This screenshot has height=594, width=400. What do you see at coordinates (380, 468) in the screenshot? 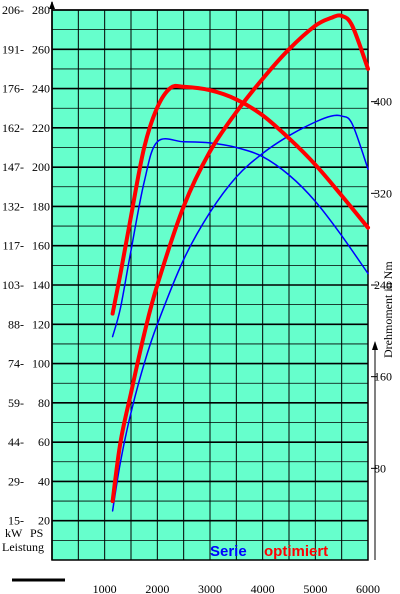
I see `nm-tick-label: 80` at bounding box center [380, 468].